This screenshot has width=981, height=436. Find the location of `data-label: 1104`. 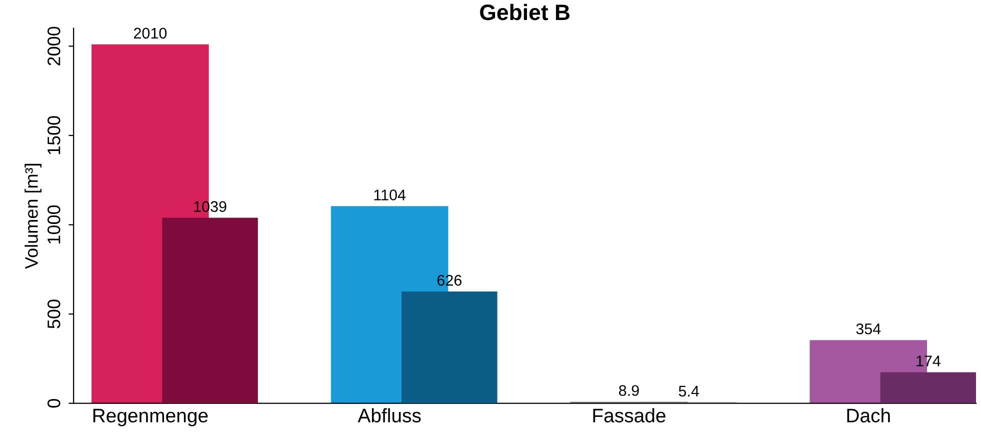

data-label: 1104 is located at coordinates (390, 195).